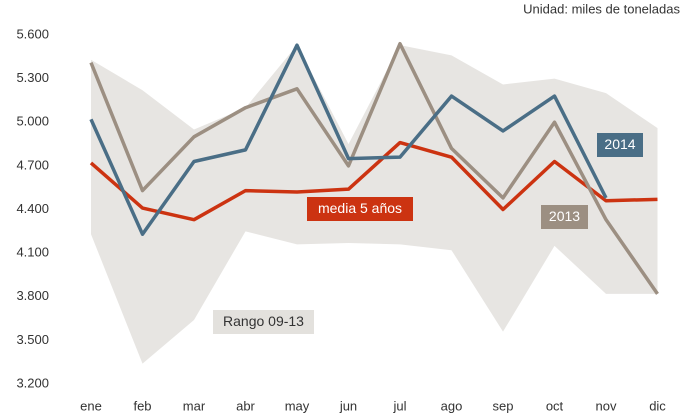  I want to click on legend-label: 2014, so click(619, 144).